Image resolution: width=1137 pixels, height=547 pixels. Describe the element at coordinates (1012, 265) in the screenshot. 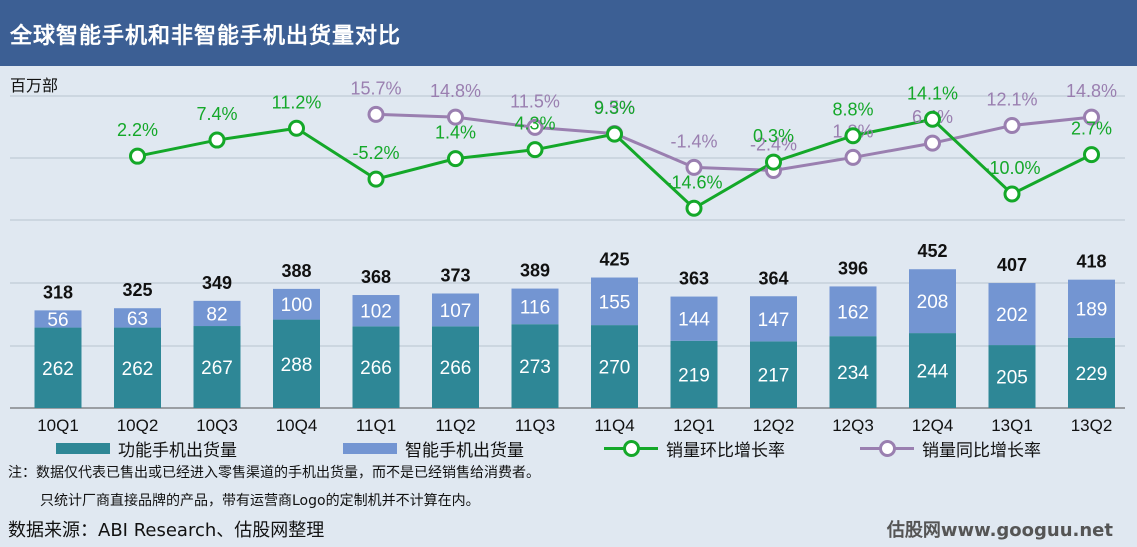

I see `data-label-total: 407` at that location.